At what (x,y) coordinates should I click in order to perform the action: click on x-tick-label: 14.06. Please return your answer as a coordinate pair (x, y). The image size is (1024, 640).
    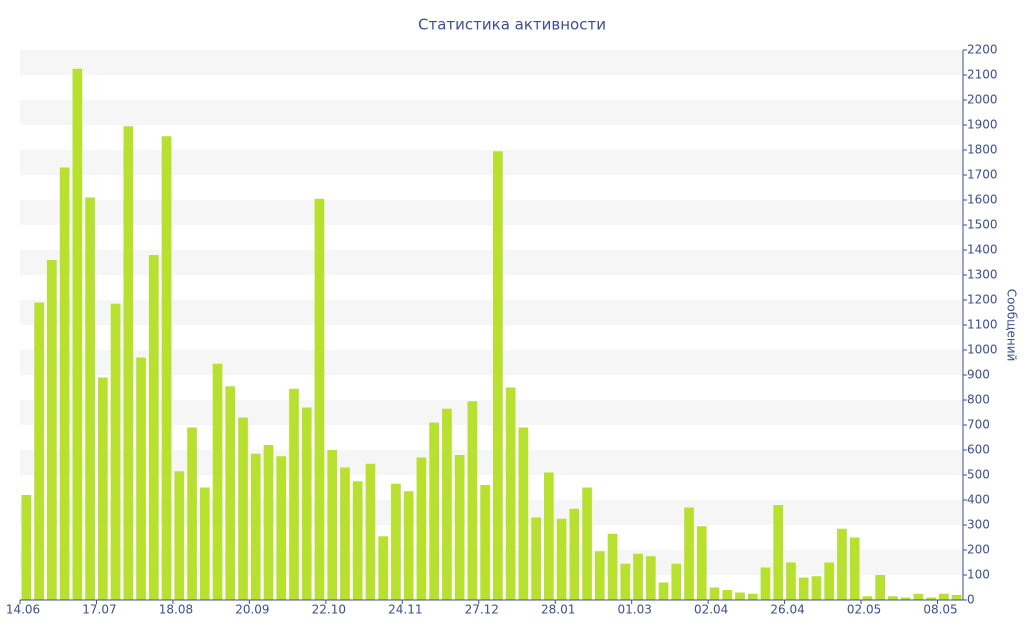
    Looking at the image, I should click on (23, 610).